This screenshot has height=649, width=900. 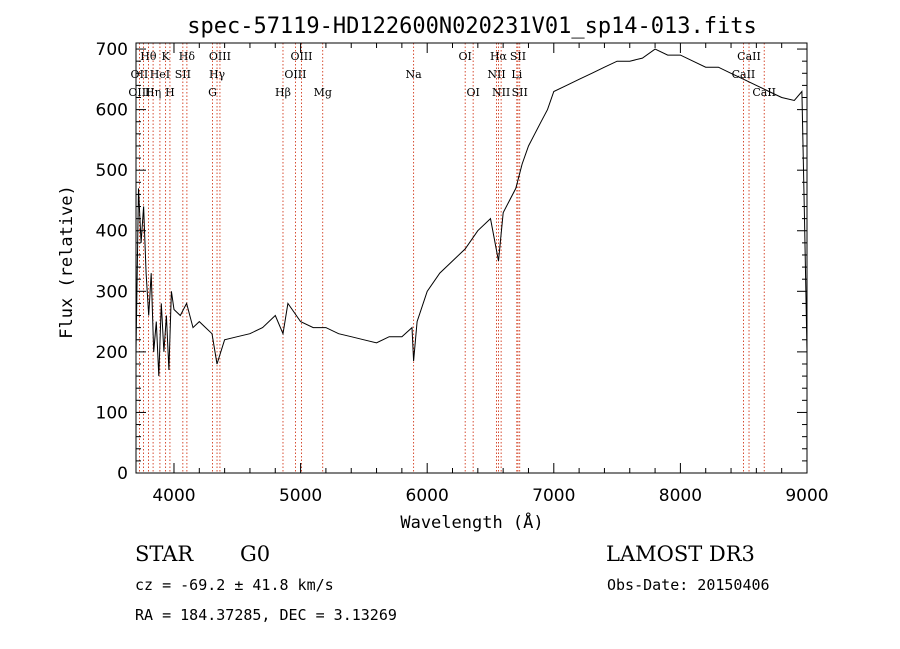 What do you see at coordinates (140, 74) in the screenshot?
I see `spectral-line-label: OII` at bounding box center [140, 74].